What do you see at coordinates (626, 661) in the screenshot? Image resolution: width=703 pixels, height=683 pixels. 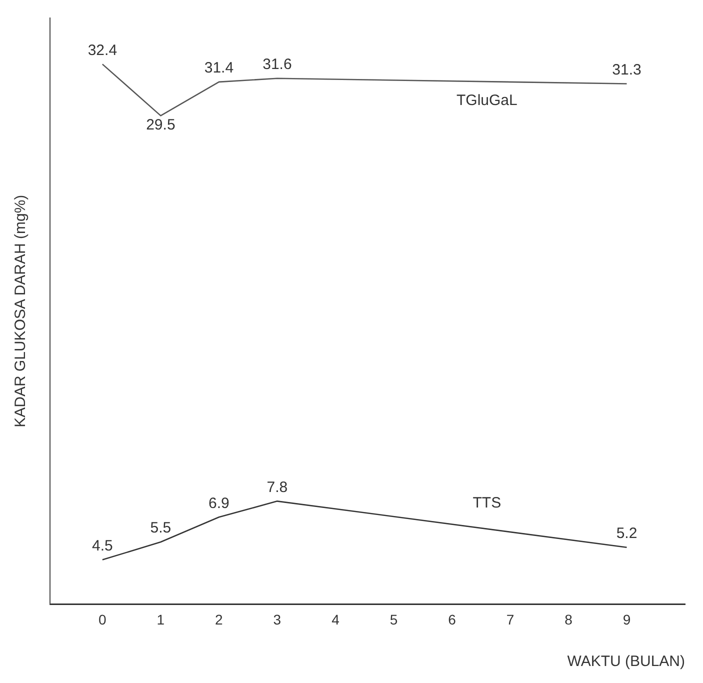 I see `x-axis-title: WAKTU (BULAN)` at bounding box center [626, 661].